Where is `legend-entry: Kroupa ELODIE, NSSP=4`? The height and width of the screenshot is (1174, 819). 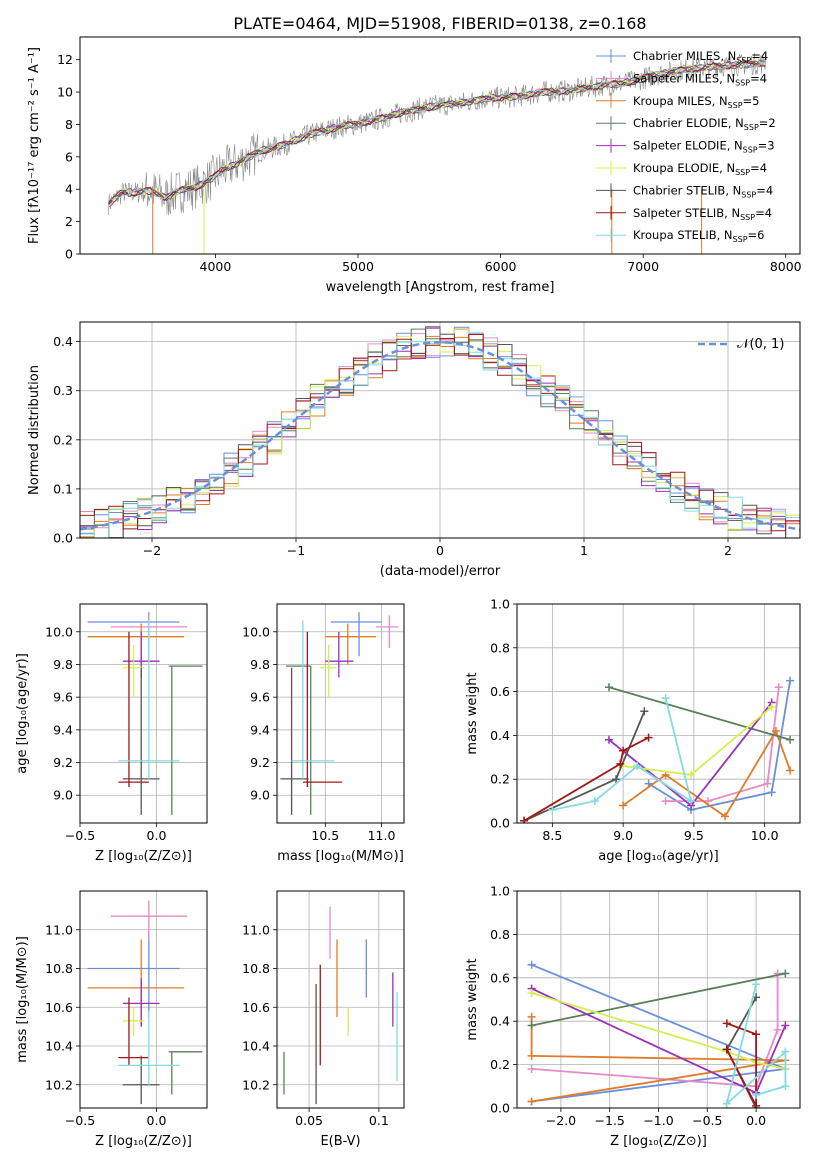
legend-entry: Kroupa ELODIE, NSSP=4 is located at coordinates (700, 169).